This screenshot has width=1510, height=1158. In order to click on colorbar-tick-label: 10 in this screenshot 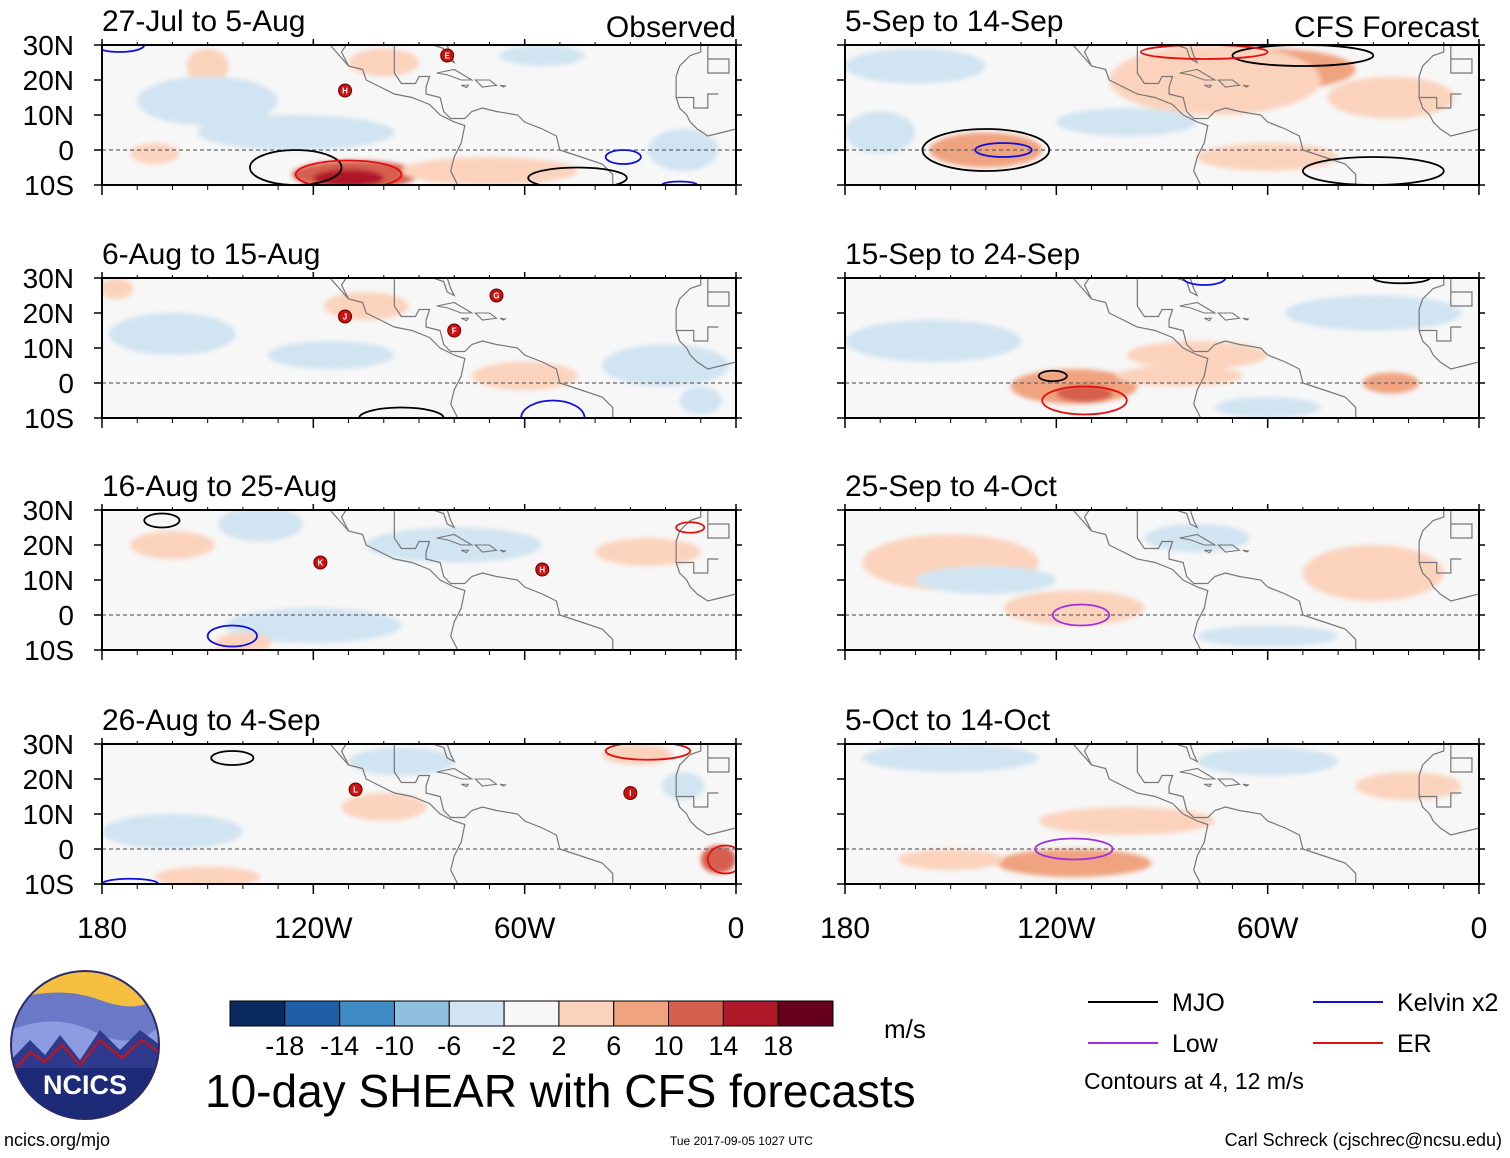, I will do `click(669, 1046)`.